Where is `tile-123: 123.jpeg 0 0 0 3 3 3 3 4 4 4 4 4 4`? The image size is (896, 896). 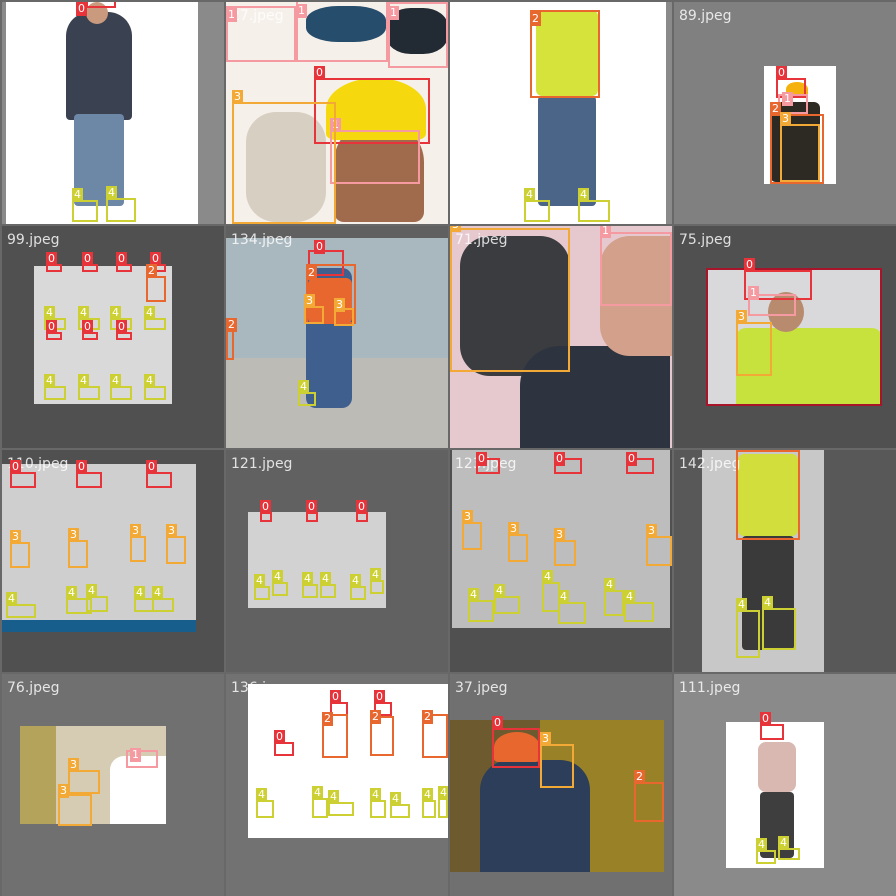 tile-123: 123.jpeg 0 0 0 3 3 3 3 4 4 4 4 4 4 is located at coordinates (561, 561).